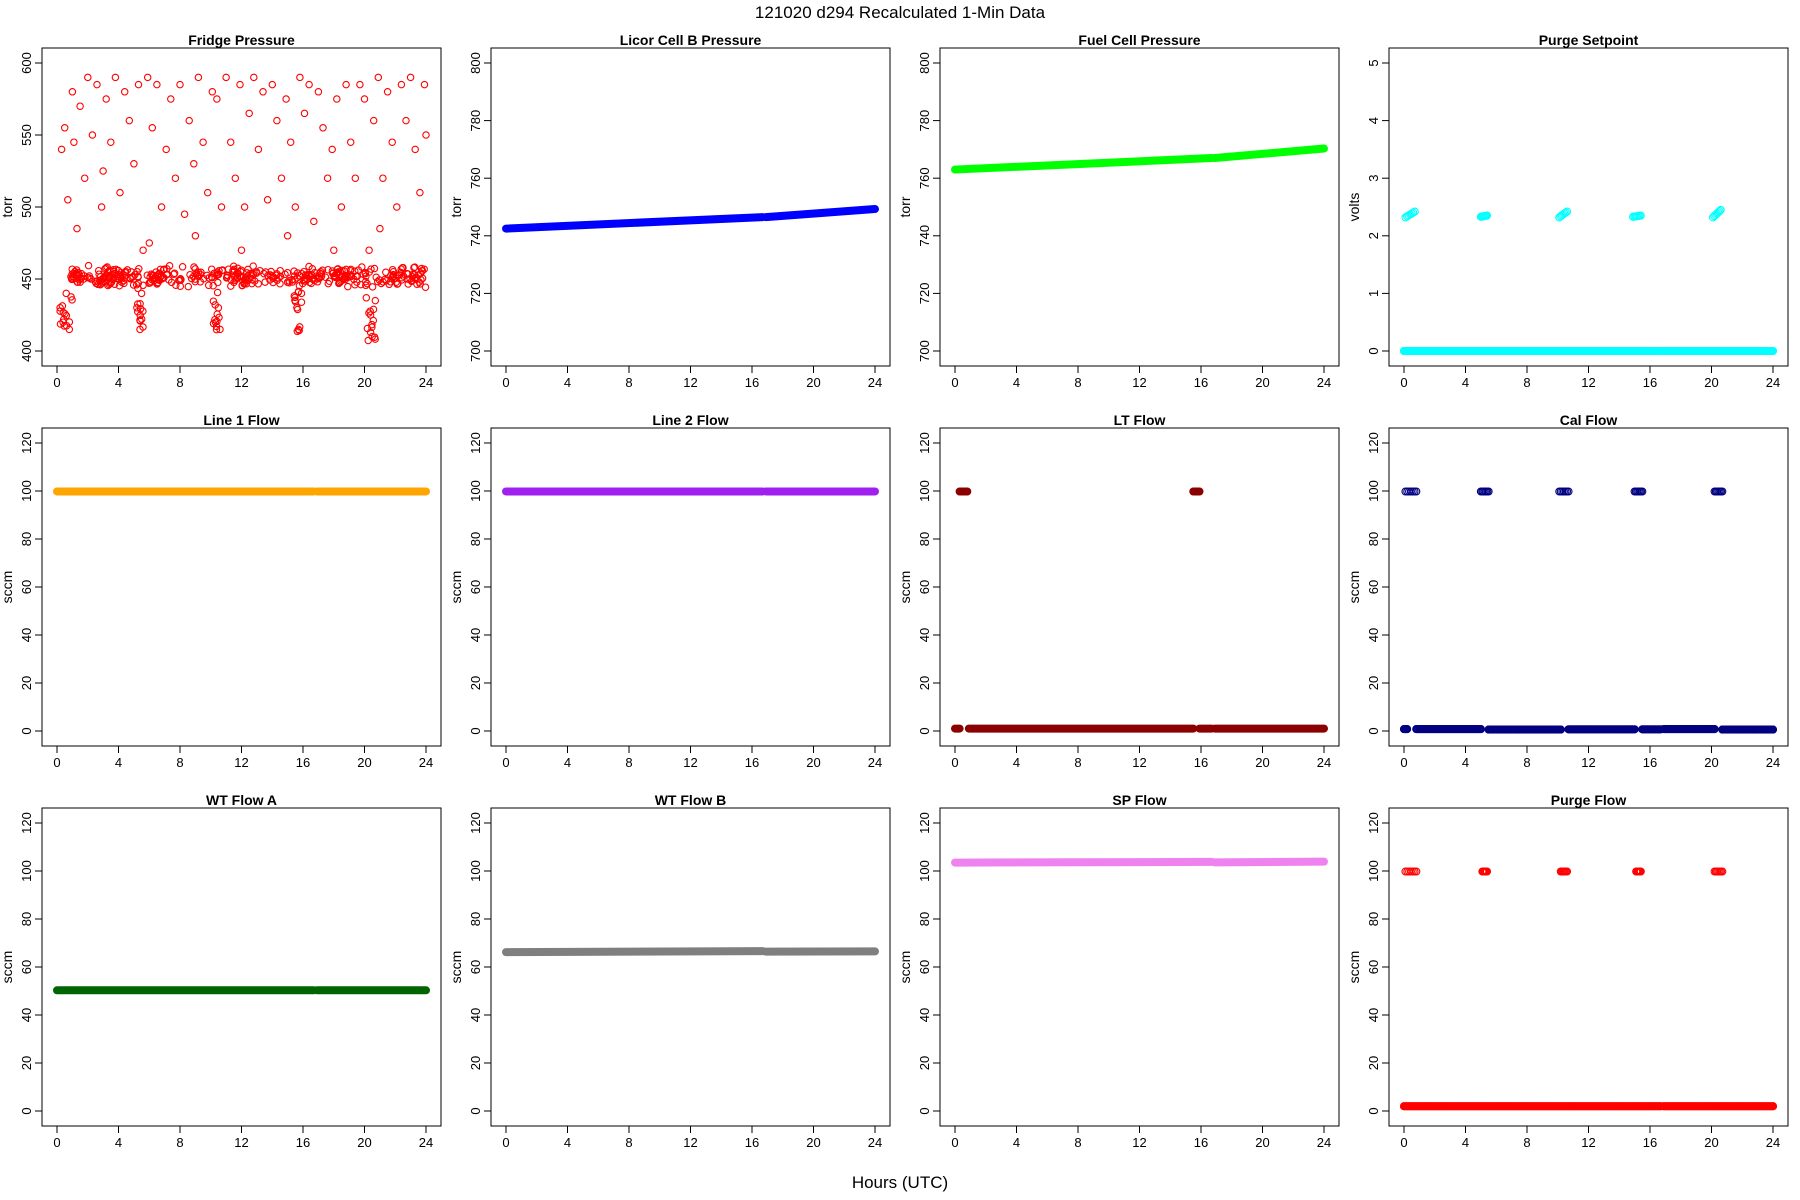 This screenshot has width=1800, height=1200. Describe the element at coordinates (690, 420) in the screenshot. I see `panel-title: Line 2 Flow` at that location.